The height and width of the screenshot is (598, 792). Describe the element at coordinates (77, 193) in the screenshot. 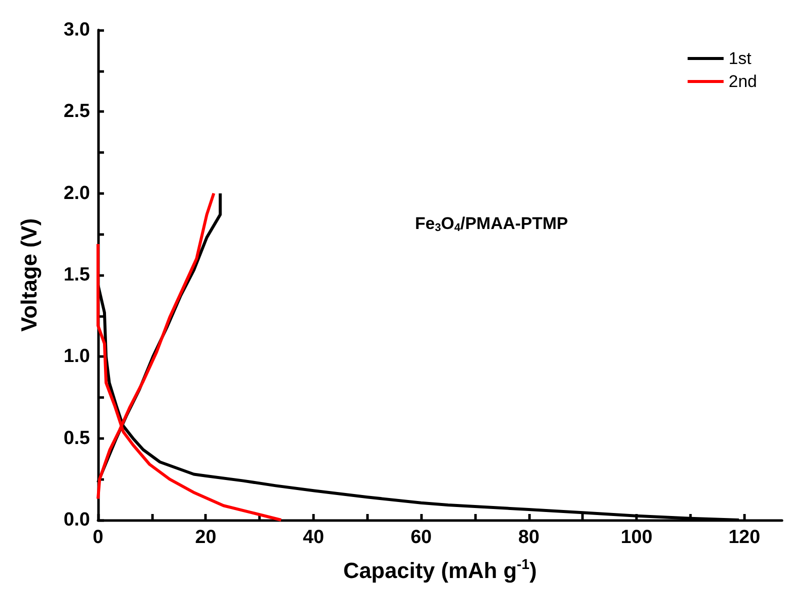

I see `y-tick-label: 2.0` at that location.